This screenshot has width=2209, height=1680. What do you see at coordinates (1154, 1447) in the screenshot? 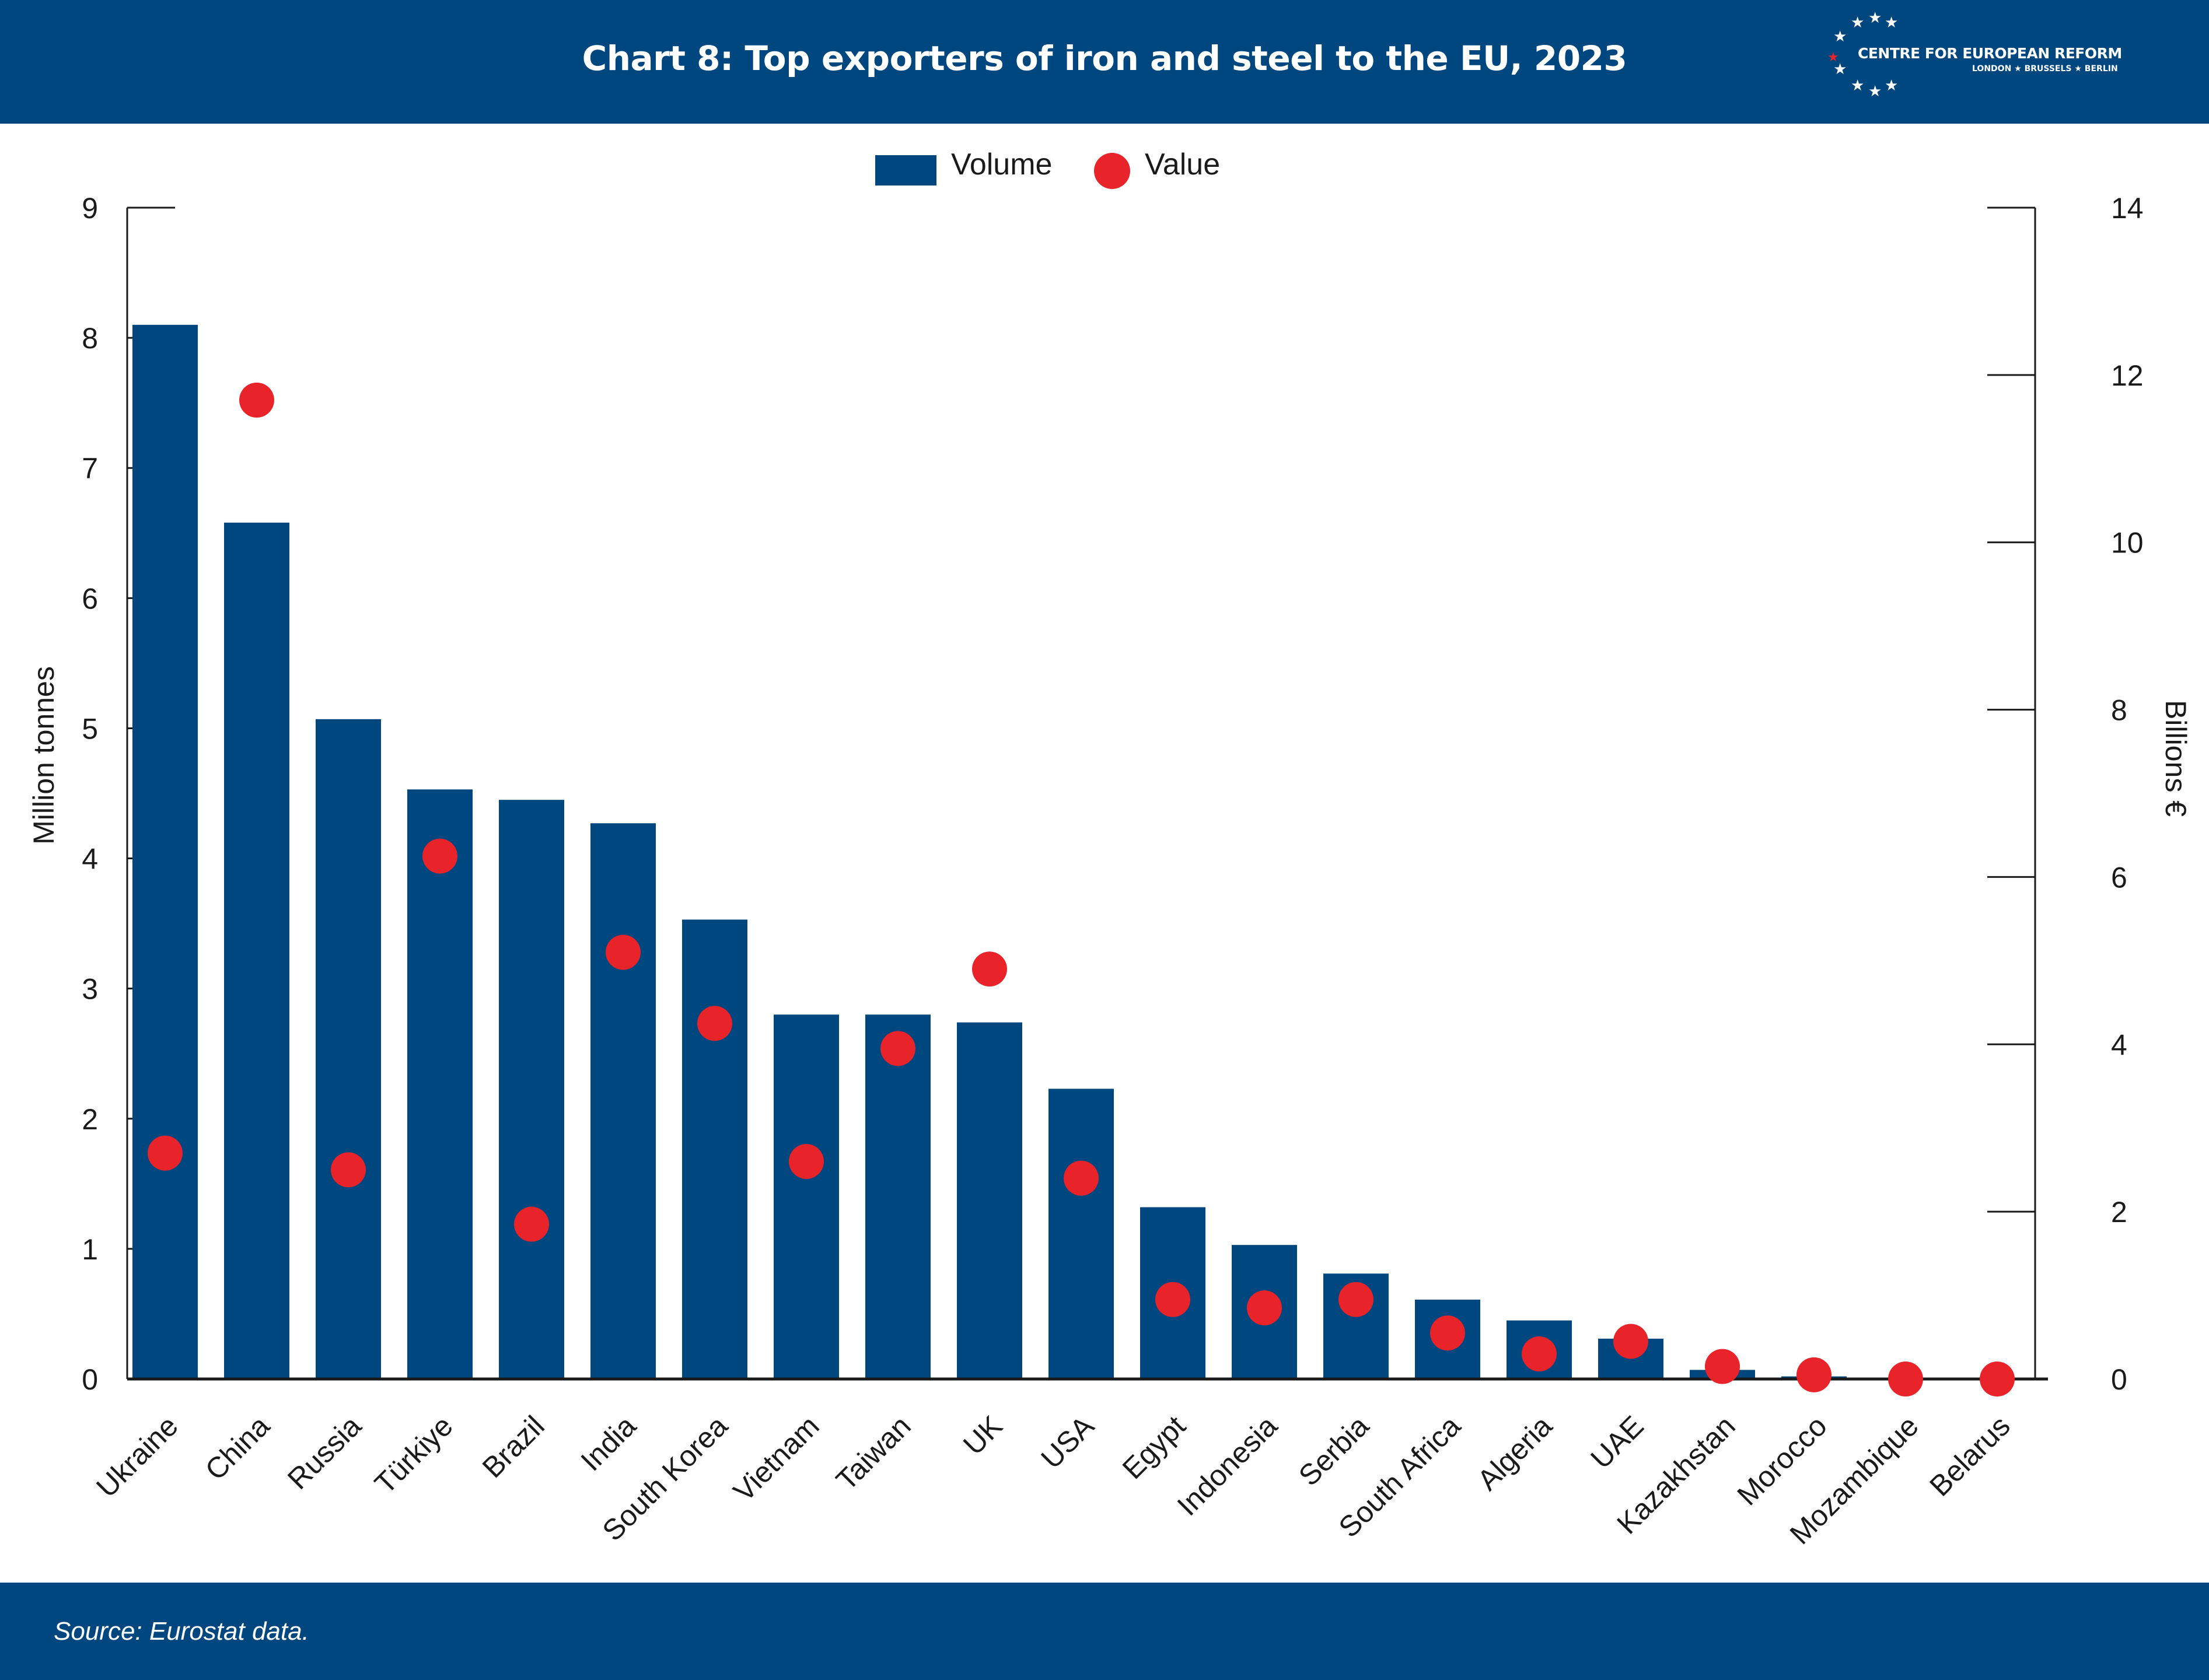
I see `category-label: Egypt` at bounding box center [1154, 1447].